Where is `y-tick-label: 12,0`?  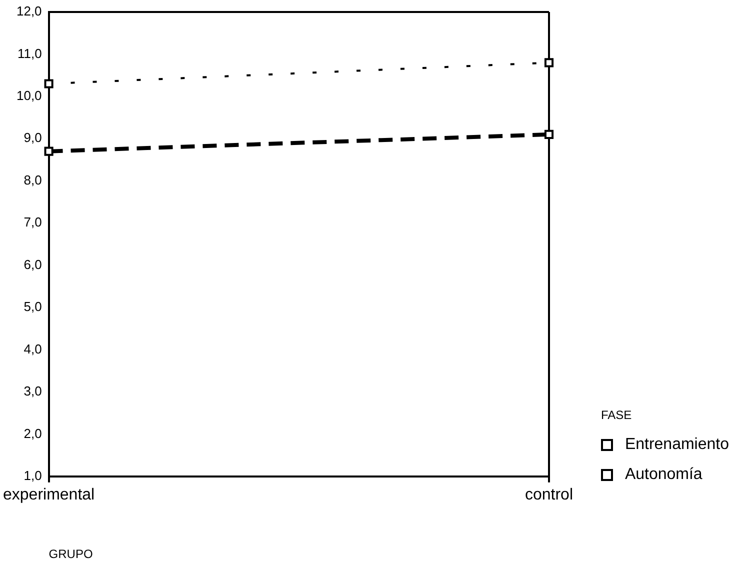 y-tick-label: 12,0 is located at coordinates (29, 11).